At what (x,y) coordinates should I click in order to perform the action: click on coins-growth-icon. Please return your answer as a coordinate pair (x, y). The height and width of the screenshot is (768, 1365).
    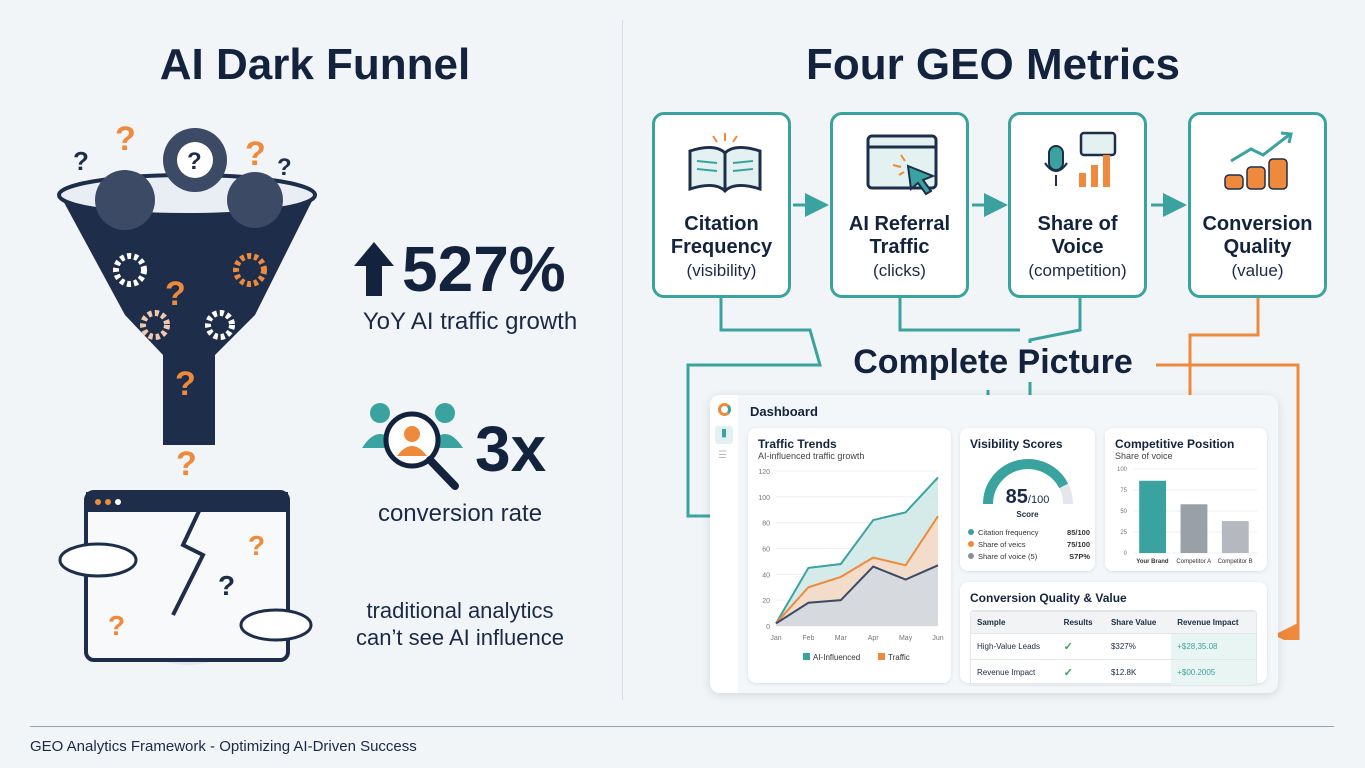
    Looking at the image, I should click on (1258, 160).